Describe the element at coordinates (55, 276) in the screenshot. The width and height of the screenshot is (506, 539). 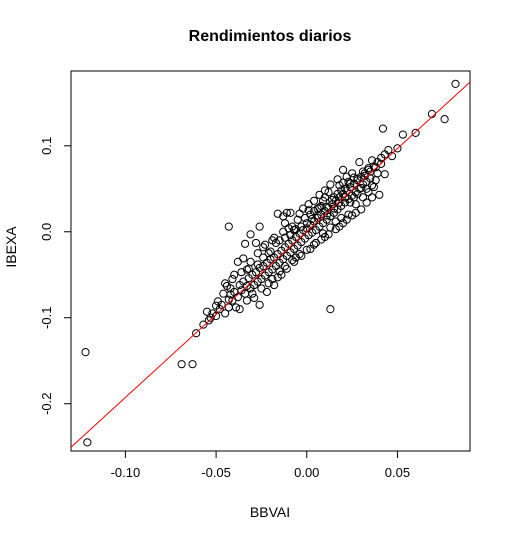
I see `y-axis: -0.2 -0.1 0.0 0.1` at that location.